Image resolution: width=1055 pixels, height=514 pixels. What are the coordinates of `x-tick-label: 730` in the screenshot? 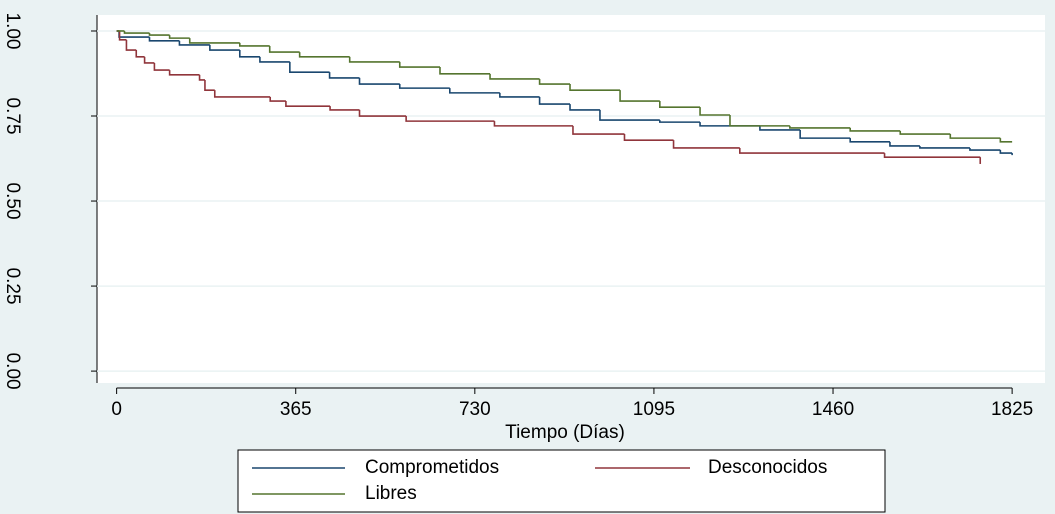 It's located at (475, 409).